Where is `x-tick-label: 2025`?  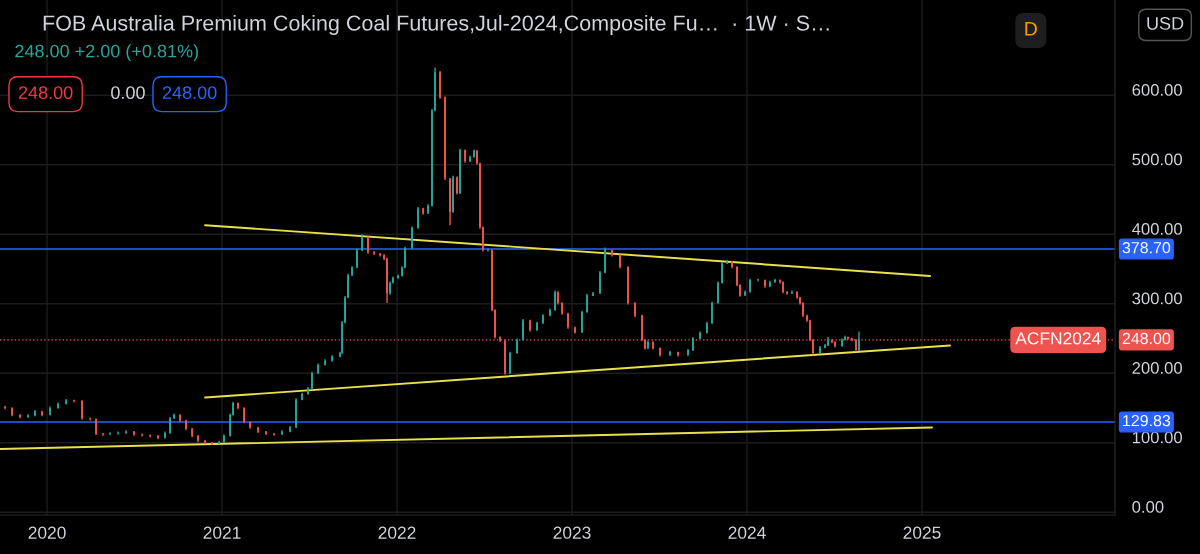 x-tick-label: 2025 is located at coordinates (922, 532).